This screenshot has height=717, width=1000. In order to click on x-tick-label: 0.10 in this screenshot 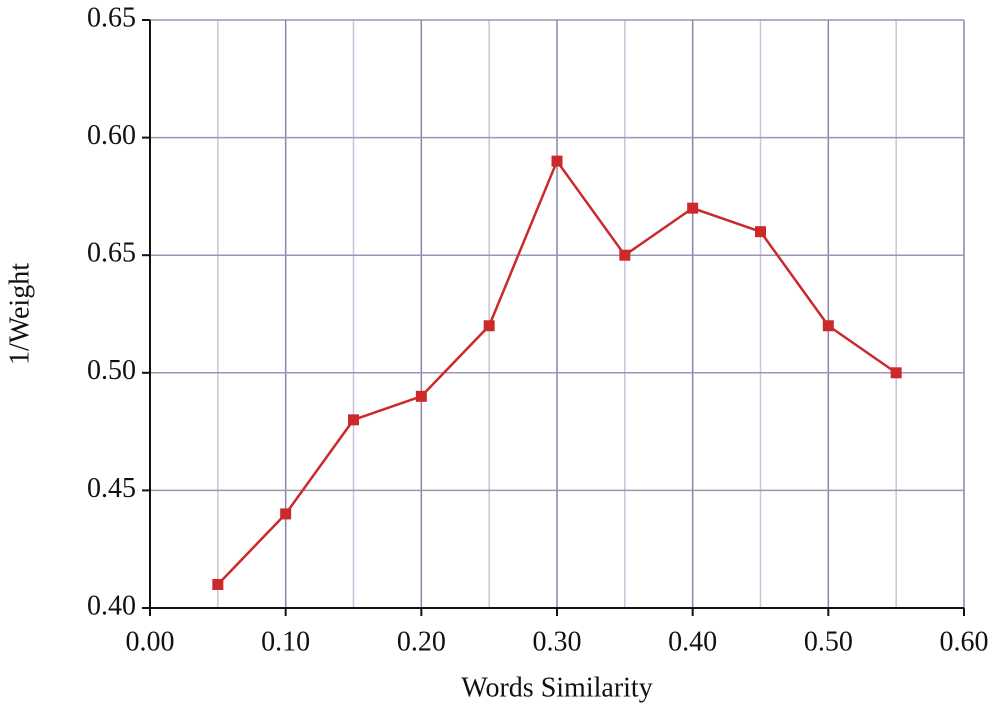, I will do `click(285, 641)`.